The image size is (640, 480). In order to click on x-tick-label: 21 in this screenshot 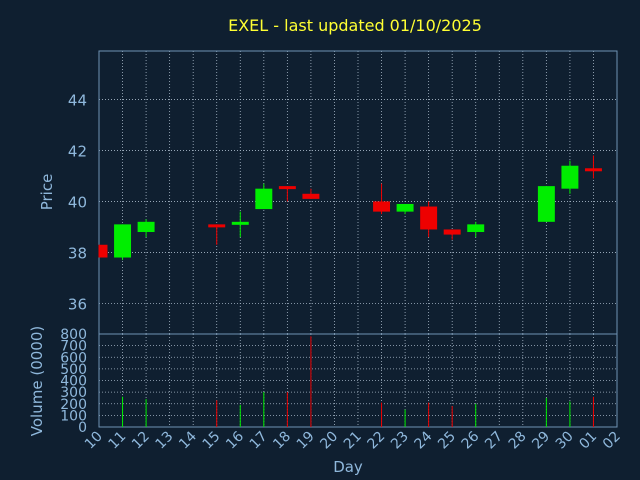, I will do `click(353, 441)`.